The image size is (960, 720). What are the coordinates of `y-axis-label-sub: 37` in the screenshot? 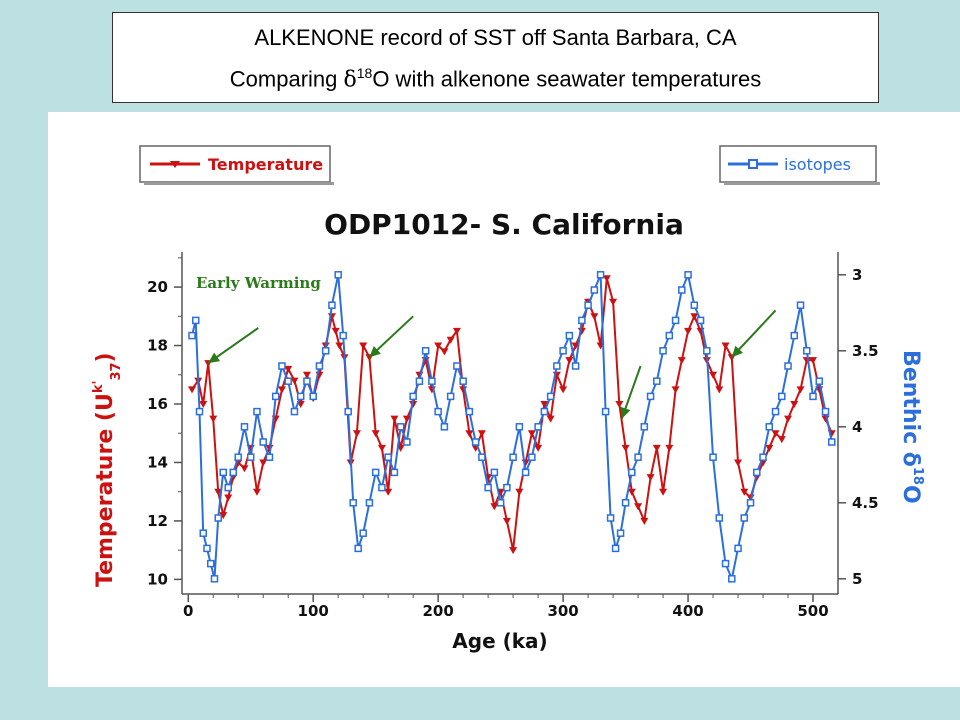 It's located at (116, 371).